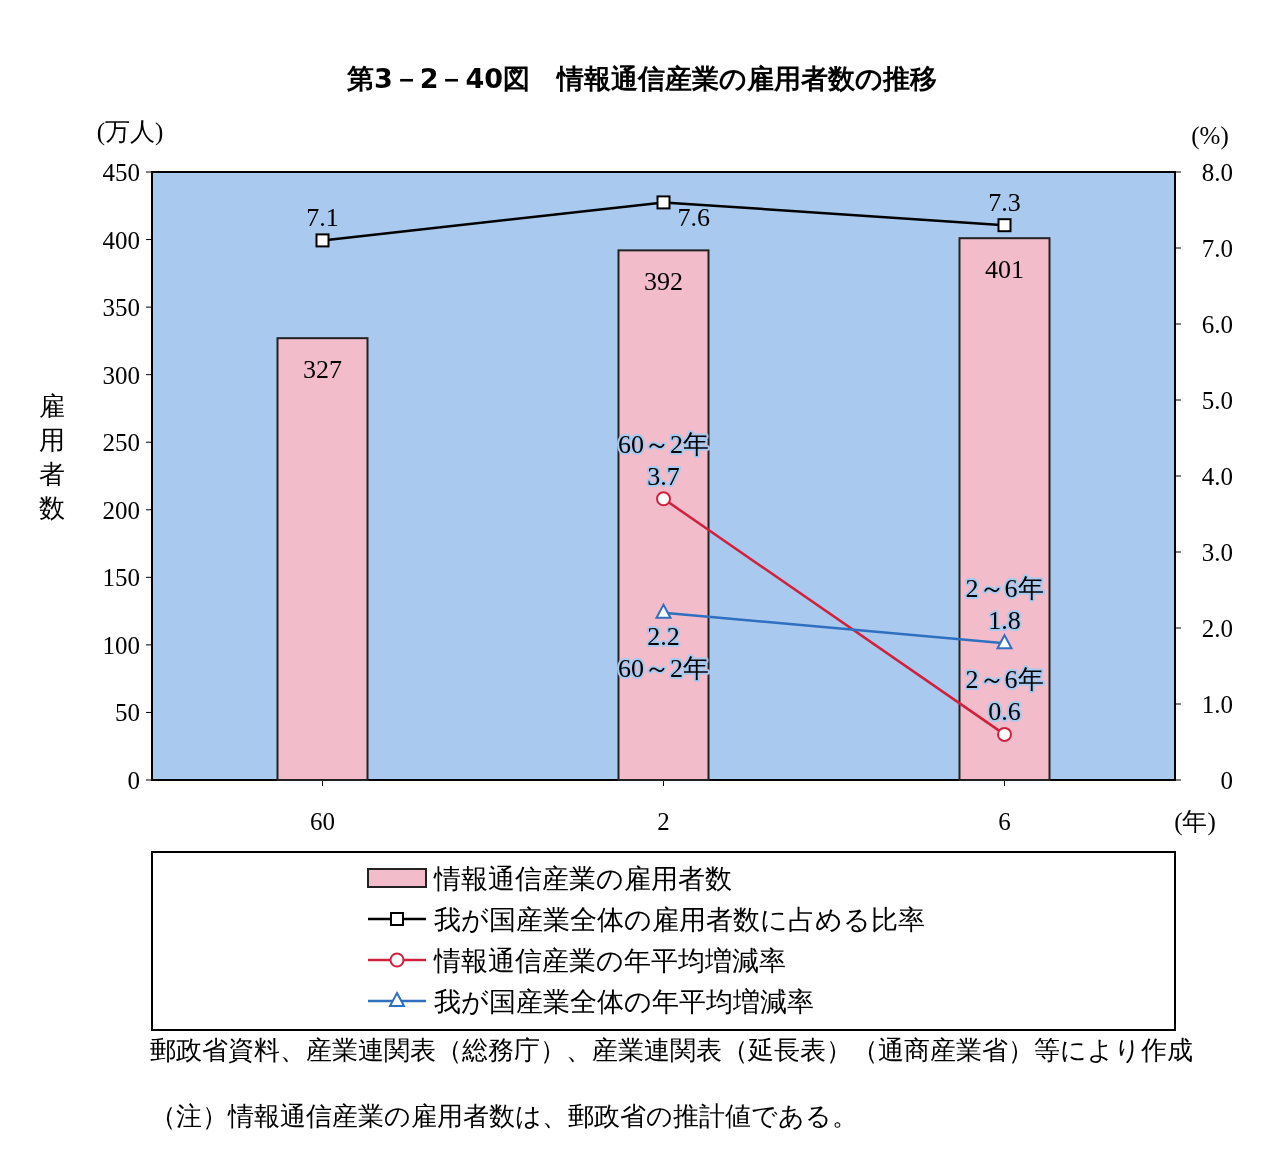 The image size is (1284, 1164). Describe the element at coordinates (1217, 552) in the screenshot. I see `y2-tick-label: 3.0` at that location.